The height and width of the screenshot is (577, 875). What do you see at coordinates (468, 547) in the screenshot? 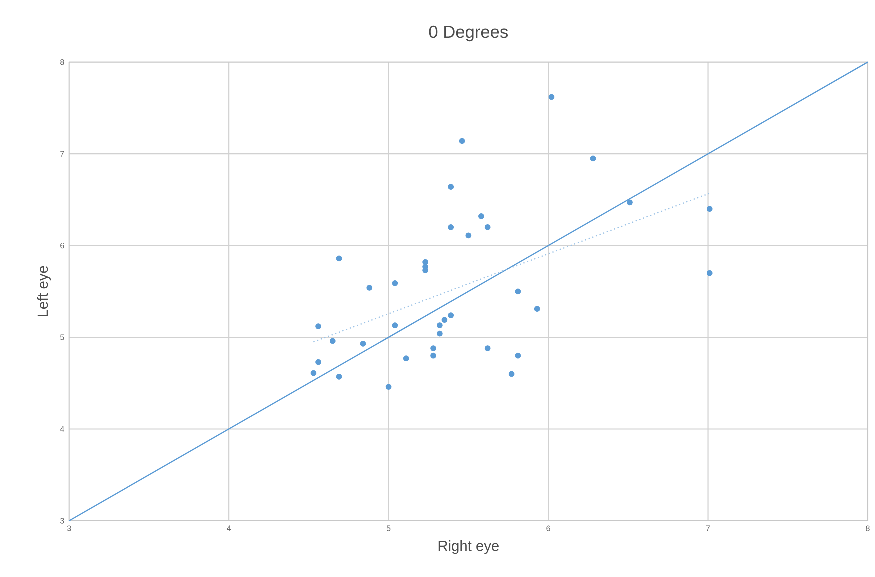
I see `x-axis-title: Right eye` at bounding box center [468, 547].